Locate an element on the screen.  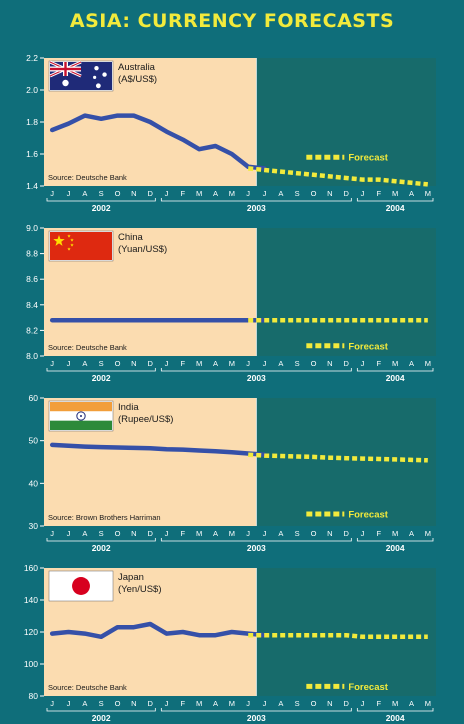
country-name: Japan is located at coordinates (131, 577).